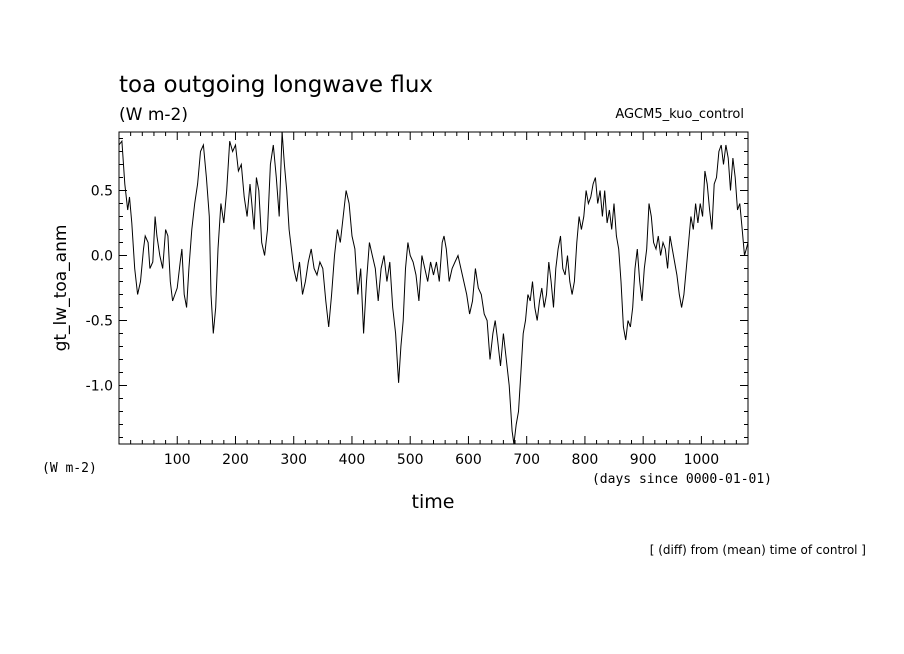  I want to click on chart-title: toa outgoing longwave flux, so click(276, 85).